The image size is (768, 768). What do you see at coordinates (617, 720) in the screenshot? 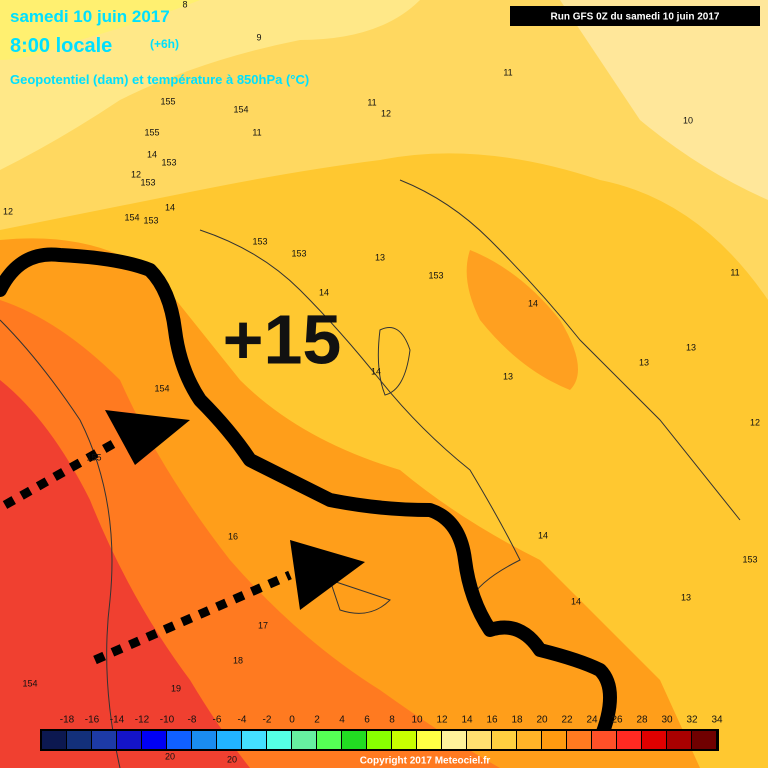
I see `colorbar-label: 26` at bounding box center [617, 720].